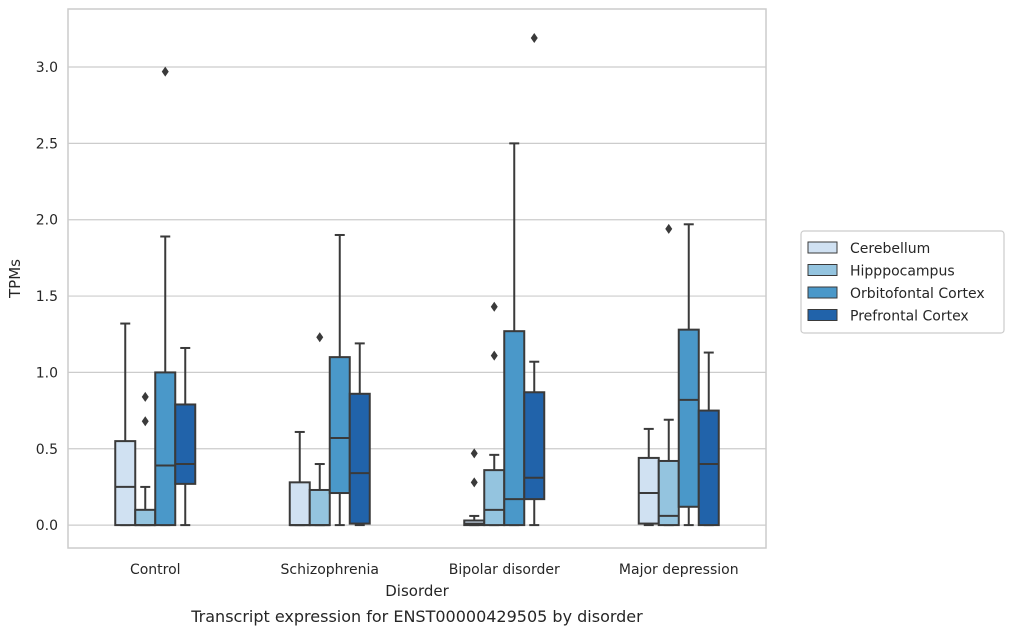  I want to click on legend-item: Cerebellum, so click(868, 249).